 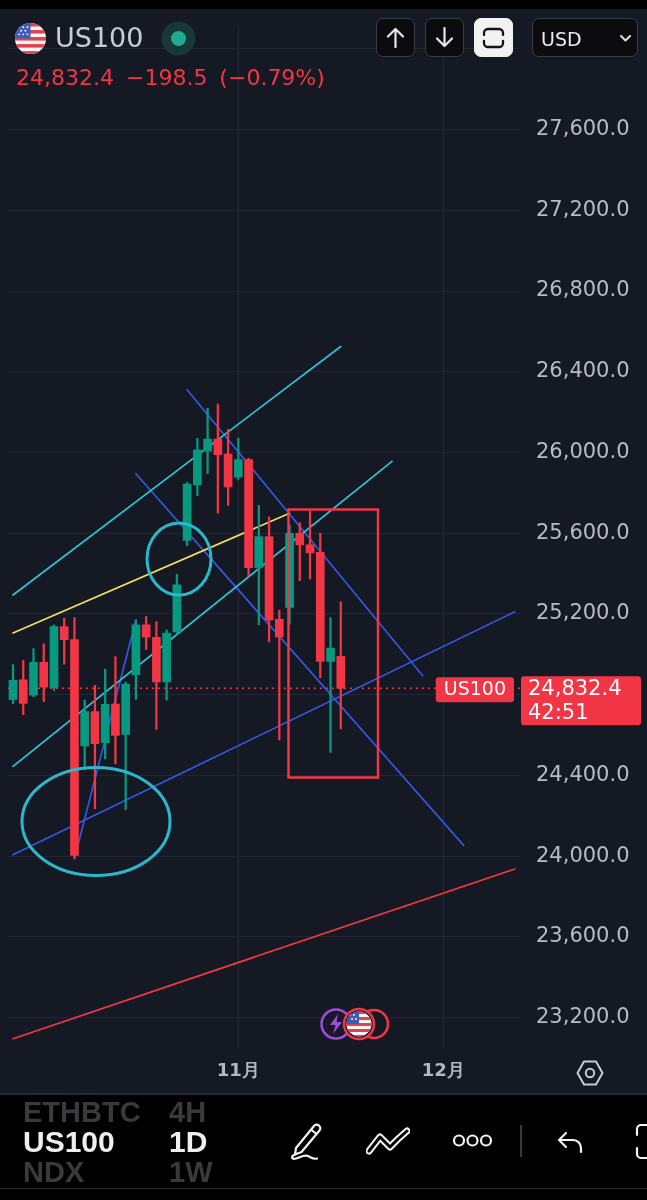 What do you see at coordinates (583, 370) in the screenshot?
I see `y-tick-label: 26,400.0` at bounding box center [583, 370].